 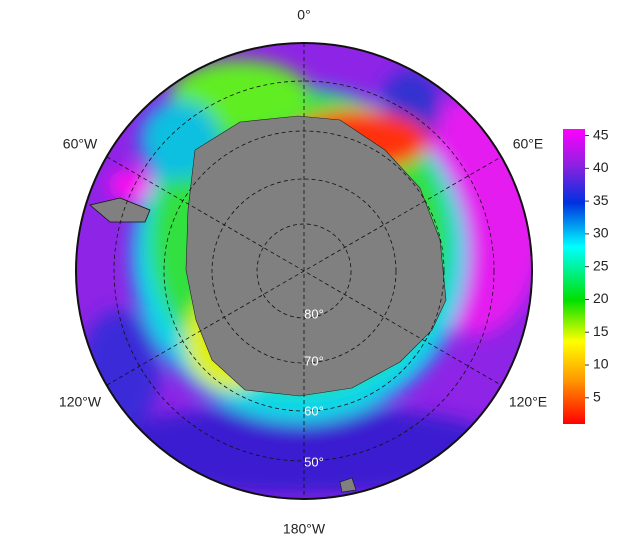 What do you see at coordinates (80, 402) in the screenshot?
I see `lon-label: 120°W` at bounding box center [80, 402].